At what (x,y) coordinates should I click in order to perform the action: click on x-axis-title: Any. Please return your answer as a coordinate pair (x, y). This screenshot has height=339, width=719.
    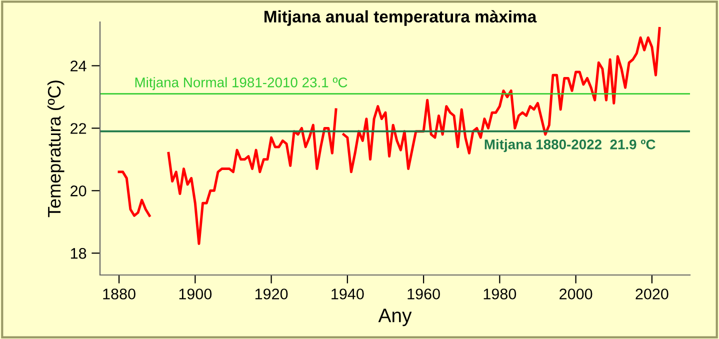
    Looking at the image, I should click on (395, 317).